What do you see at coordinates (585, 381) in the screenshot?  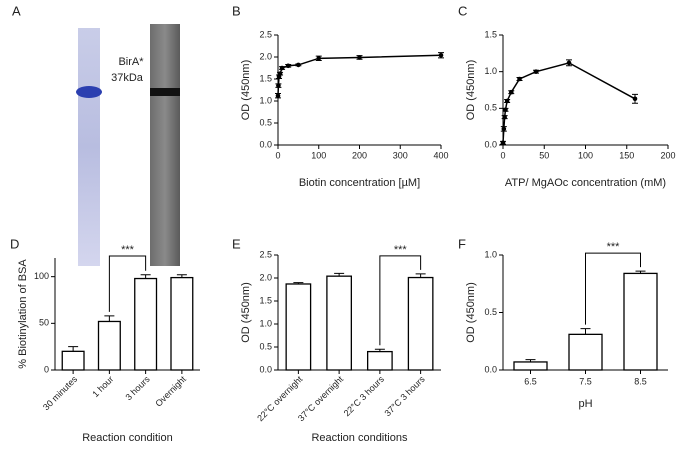 I see `x-tick-label: 7.5` at bounding box center [585, 381].